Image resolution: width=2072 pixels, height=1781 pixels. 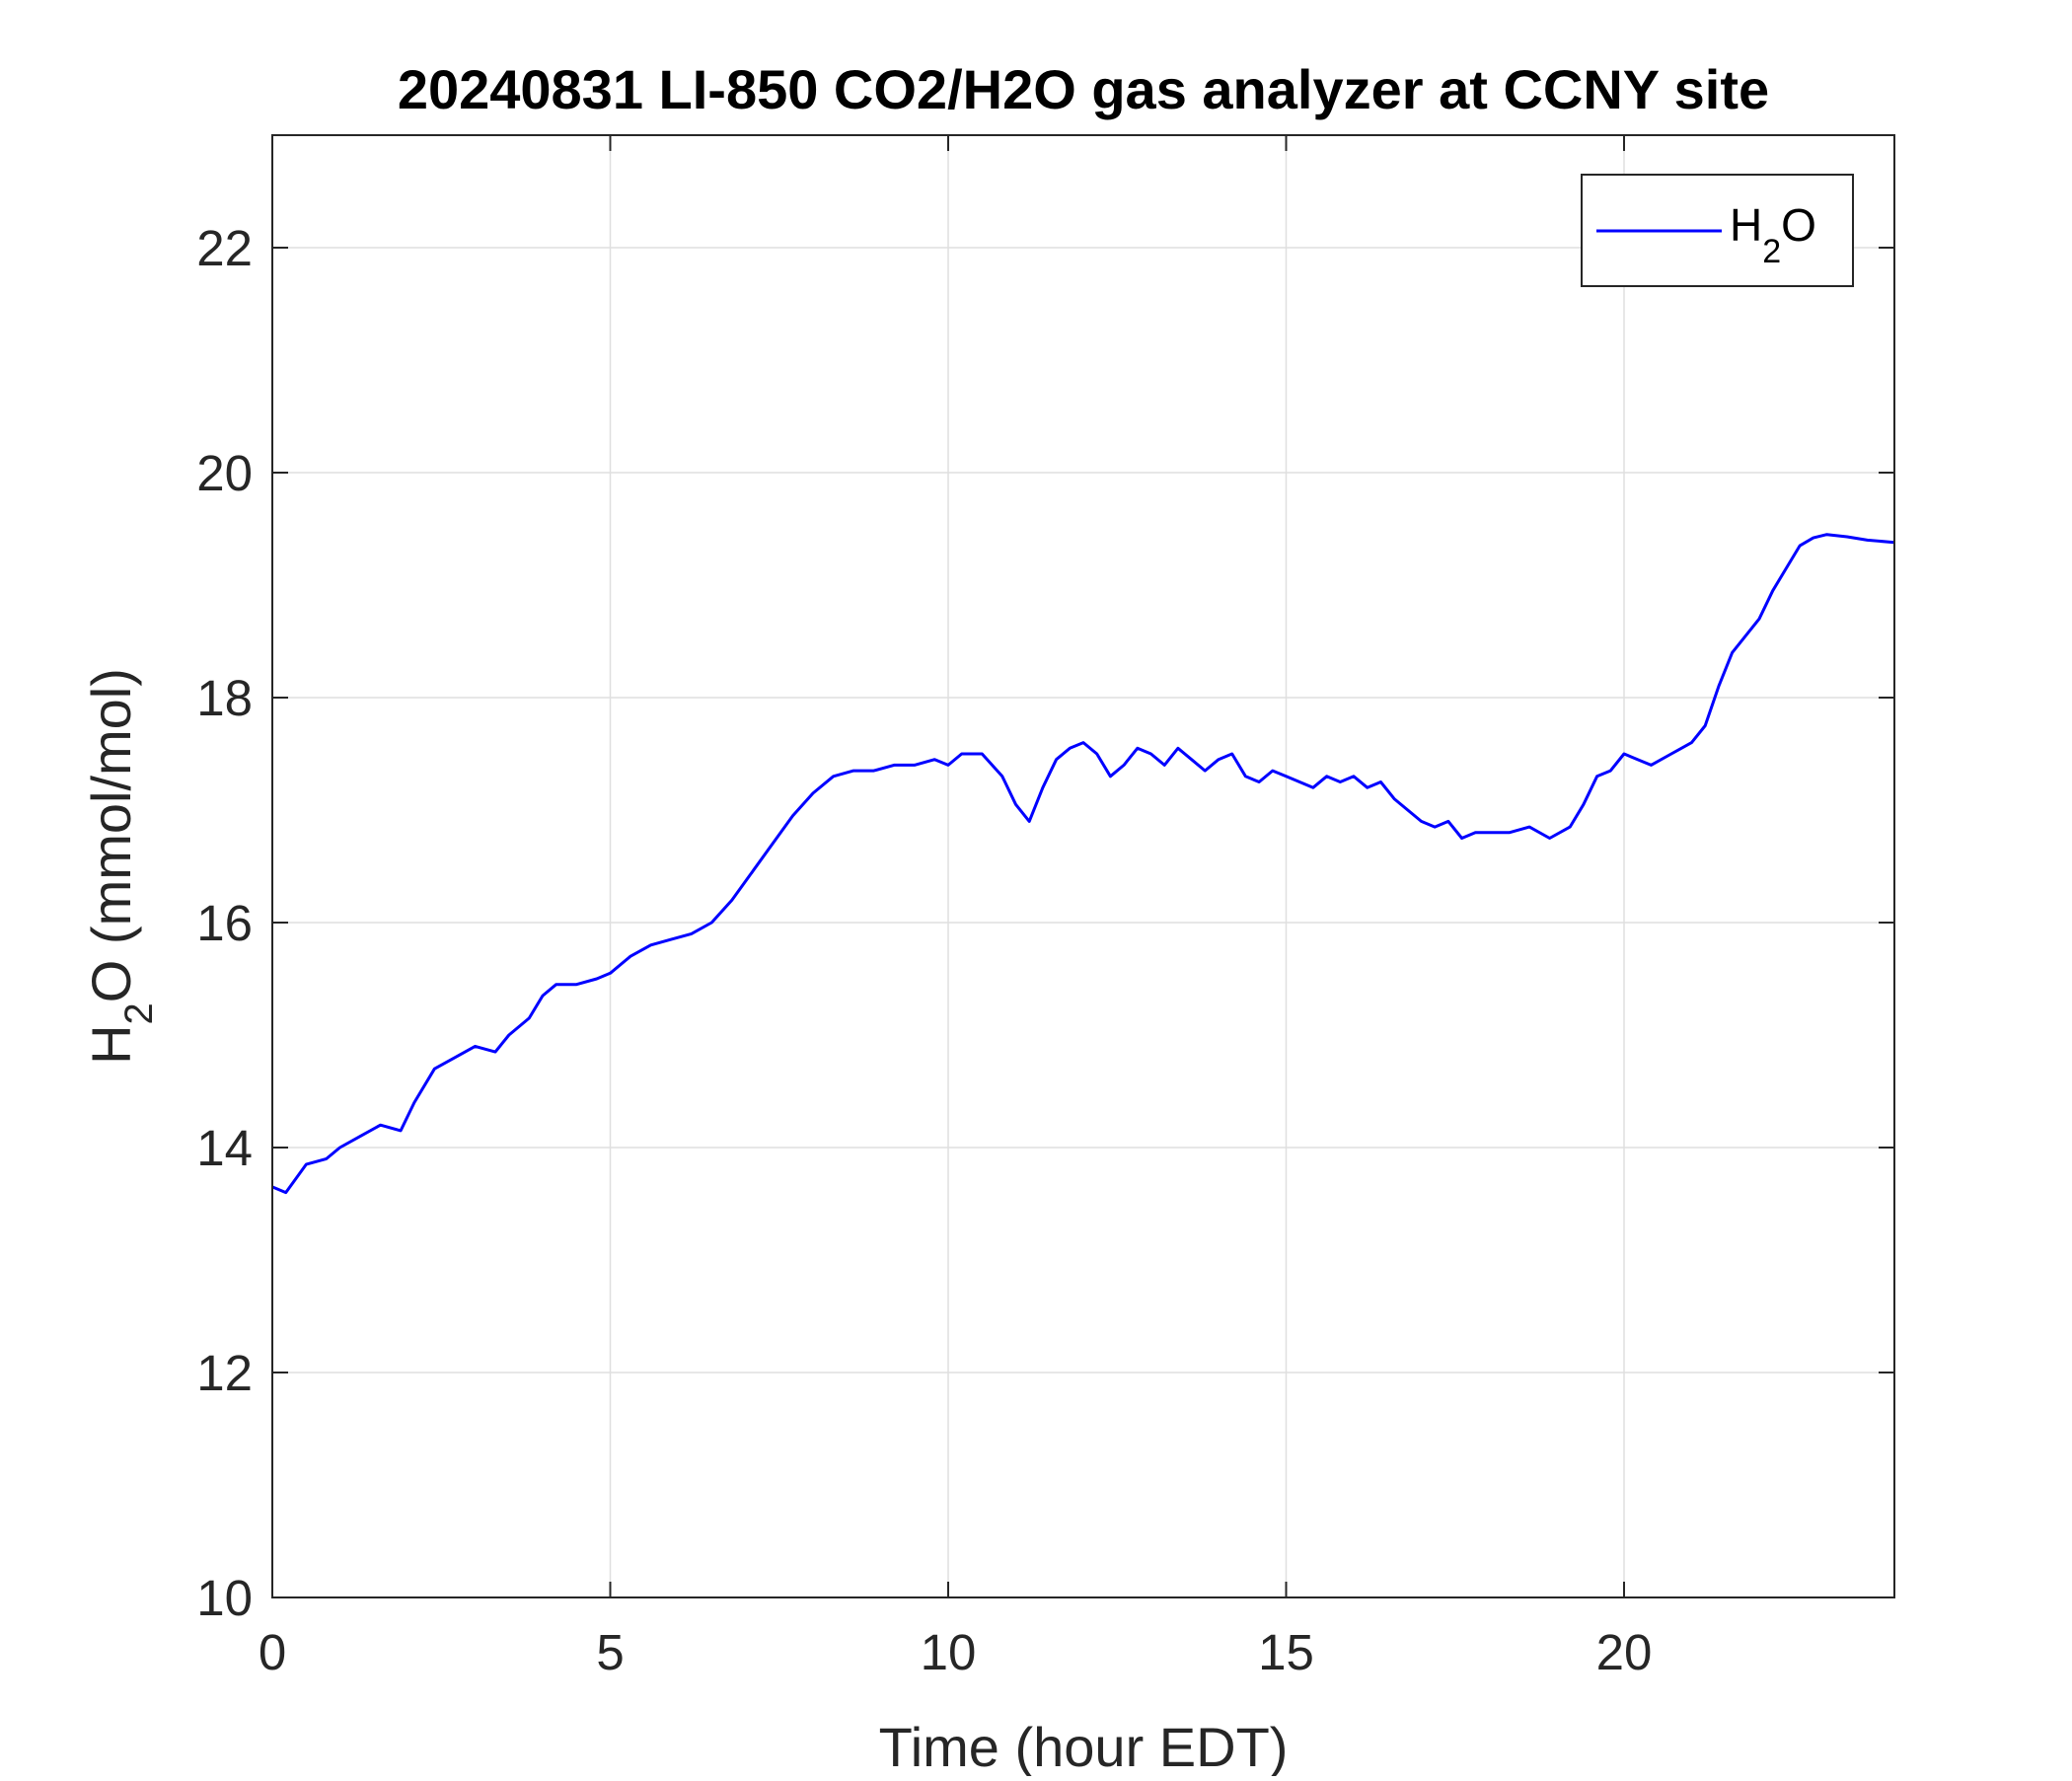 What do you see at coordinates (225, 698) in the screenshot?
I see `y-tick-label: 18` at bounding box center [225, 698].